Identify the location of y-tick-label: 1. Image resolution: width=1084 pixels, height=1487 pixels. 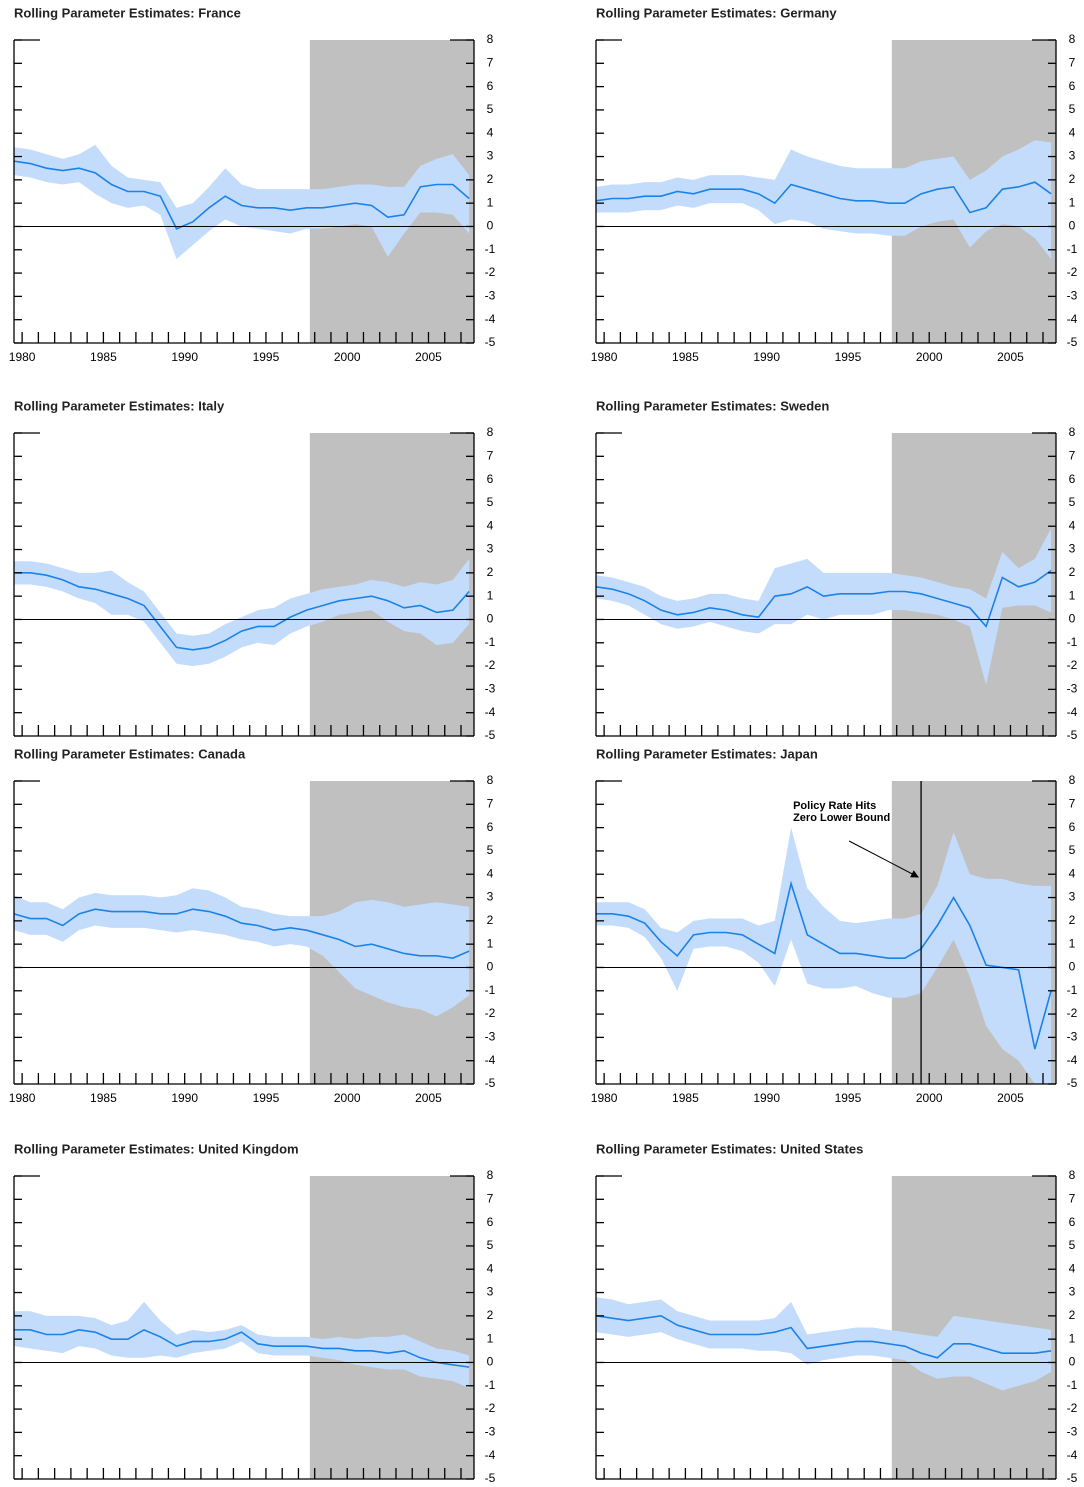
(1072, 943).